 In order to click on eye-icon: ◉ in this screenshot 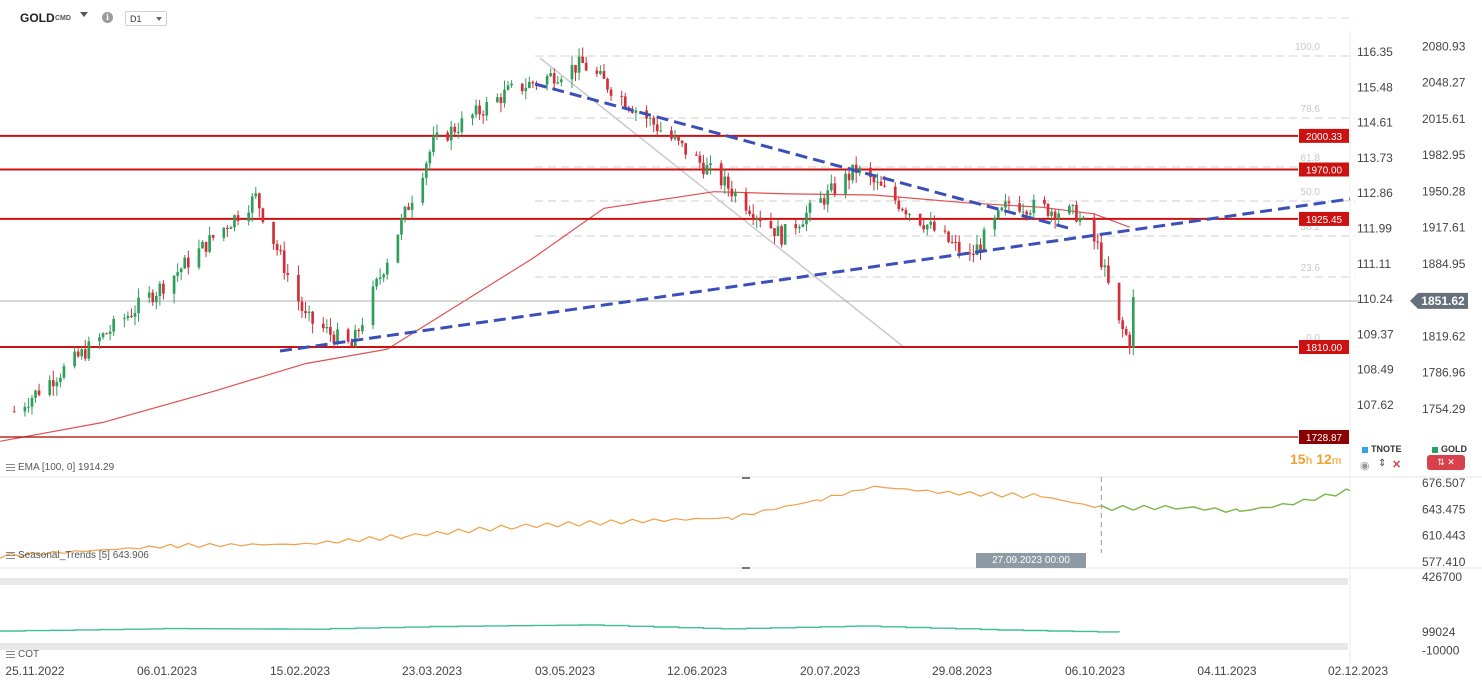, I will do `click(1365, 466)`.